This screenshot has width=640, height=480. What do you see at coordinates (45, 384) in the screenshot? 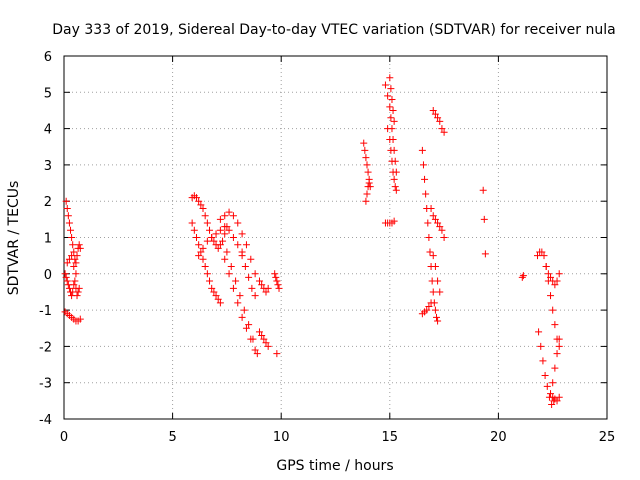
I see `y-tick-label: -3` at bounding box center [45, 384].